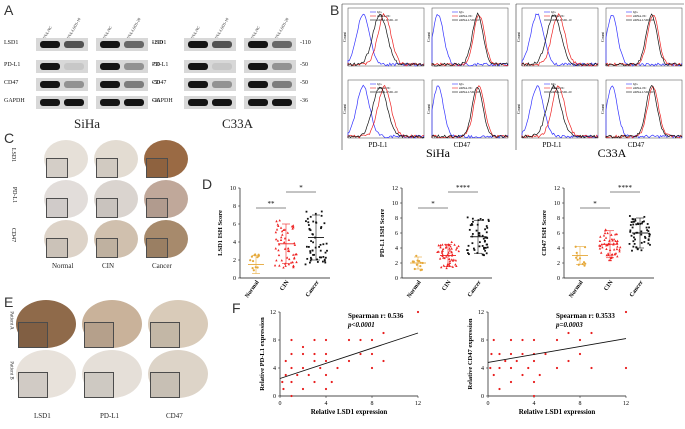 This screenshot has width=685, height=429. What do you see at coordinates (13, 235) in the screenshot?
I see `ihc-row-label: CD47` at bounding box center [13, 235].